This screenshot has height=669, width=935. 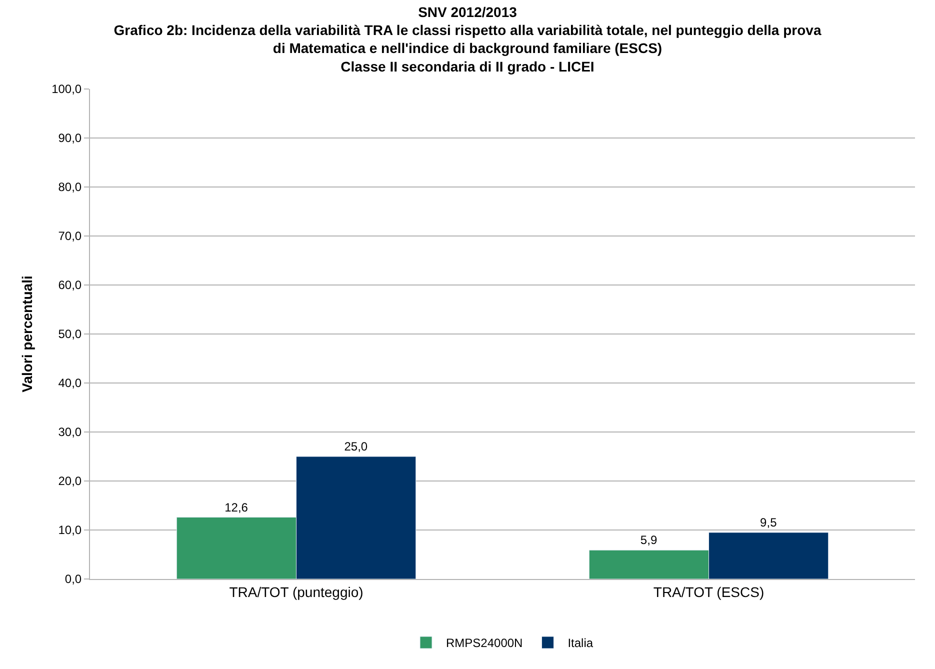 What do you see at coordinates (67, 89) in the screenshot?
I see `y-tick-label: 100,0` at bounding box center [67, 89].